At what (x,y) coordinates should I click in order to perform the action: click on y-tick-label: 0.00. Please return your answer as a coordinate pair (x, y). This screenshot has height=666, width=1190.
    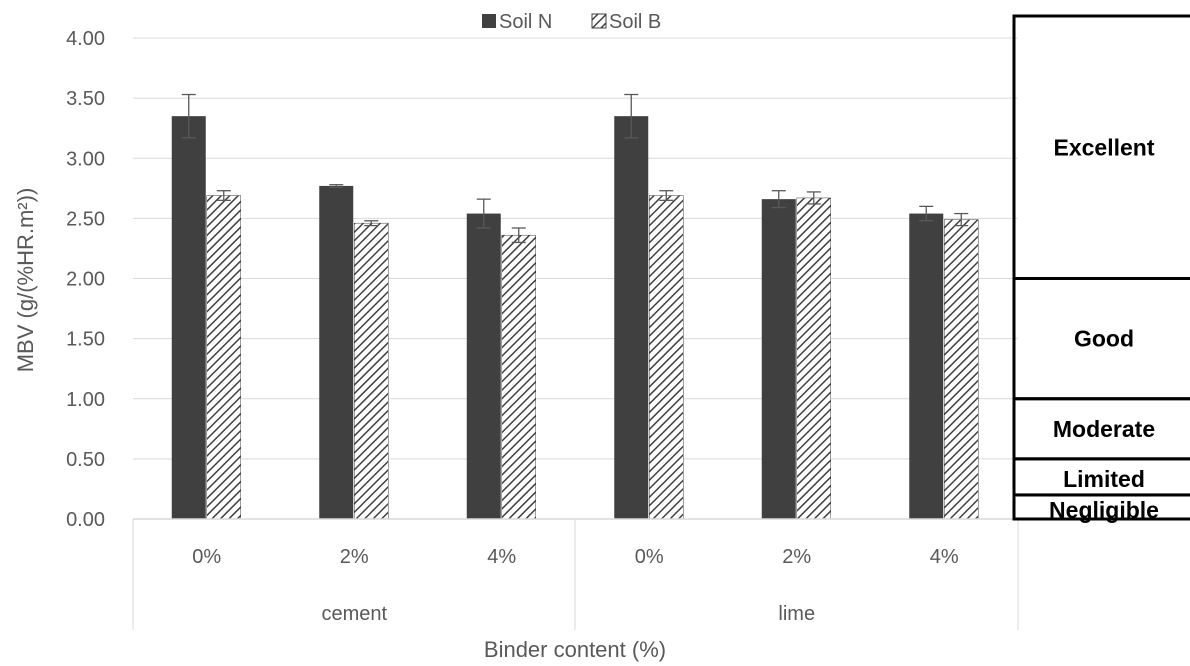
    Looking at the image, I should click on (85, 520).